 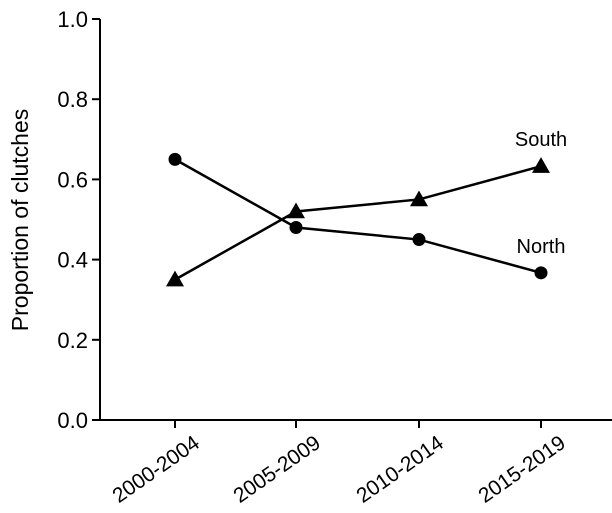 What do you see at coordinates (72, 260) in the screenshot?
I see `y-tick-label: 0.4` at bounding box center [72, 260].